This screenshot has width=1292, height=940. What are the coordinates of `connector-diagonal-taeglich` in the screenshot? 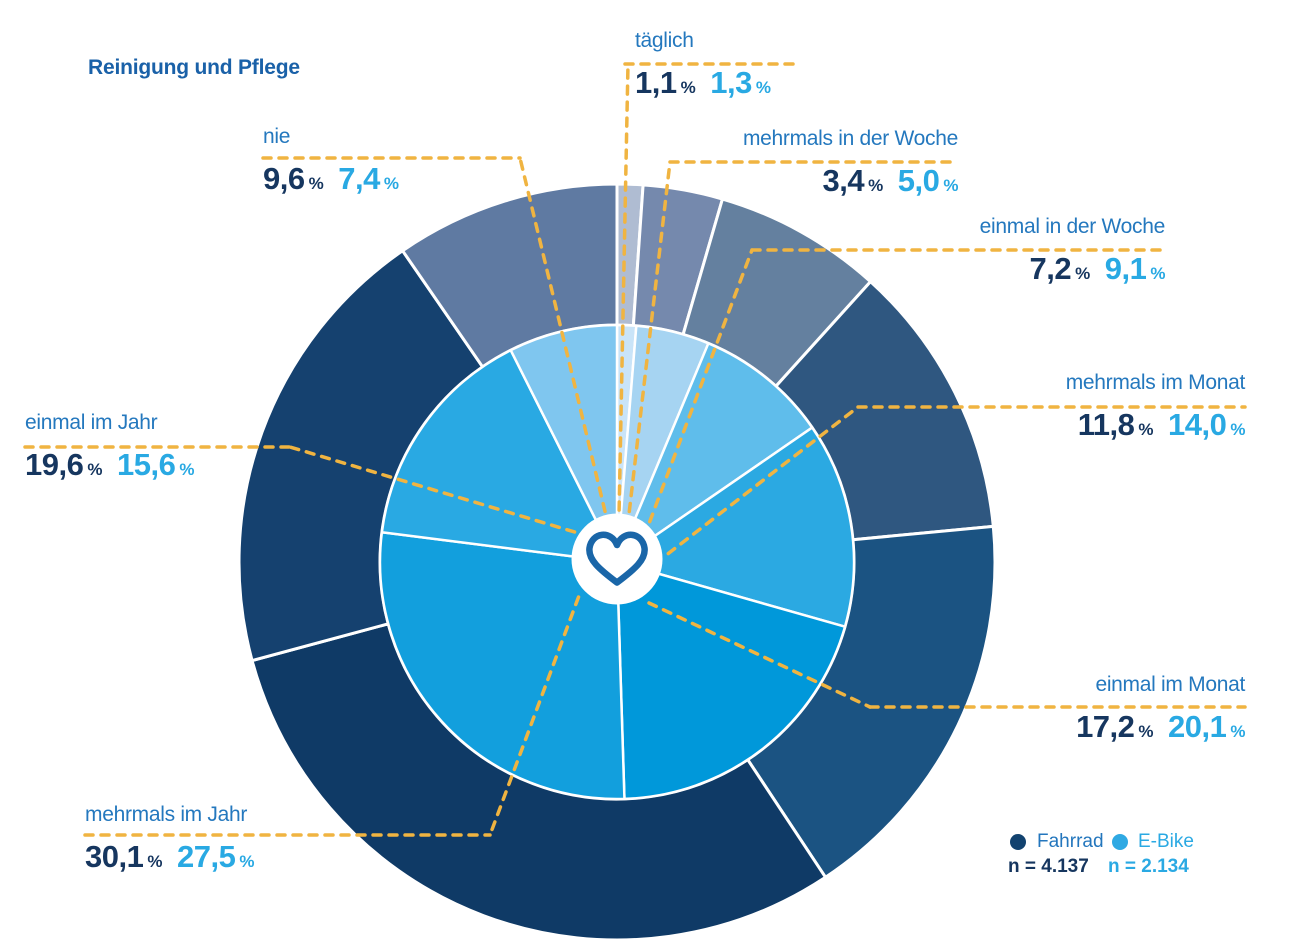 It's located at (623, 287).